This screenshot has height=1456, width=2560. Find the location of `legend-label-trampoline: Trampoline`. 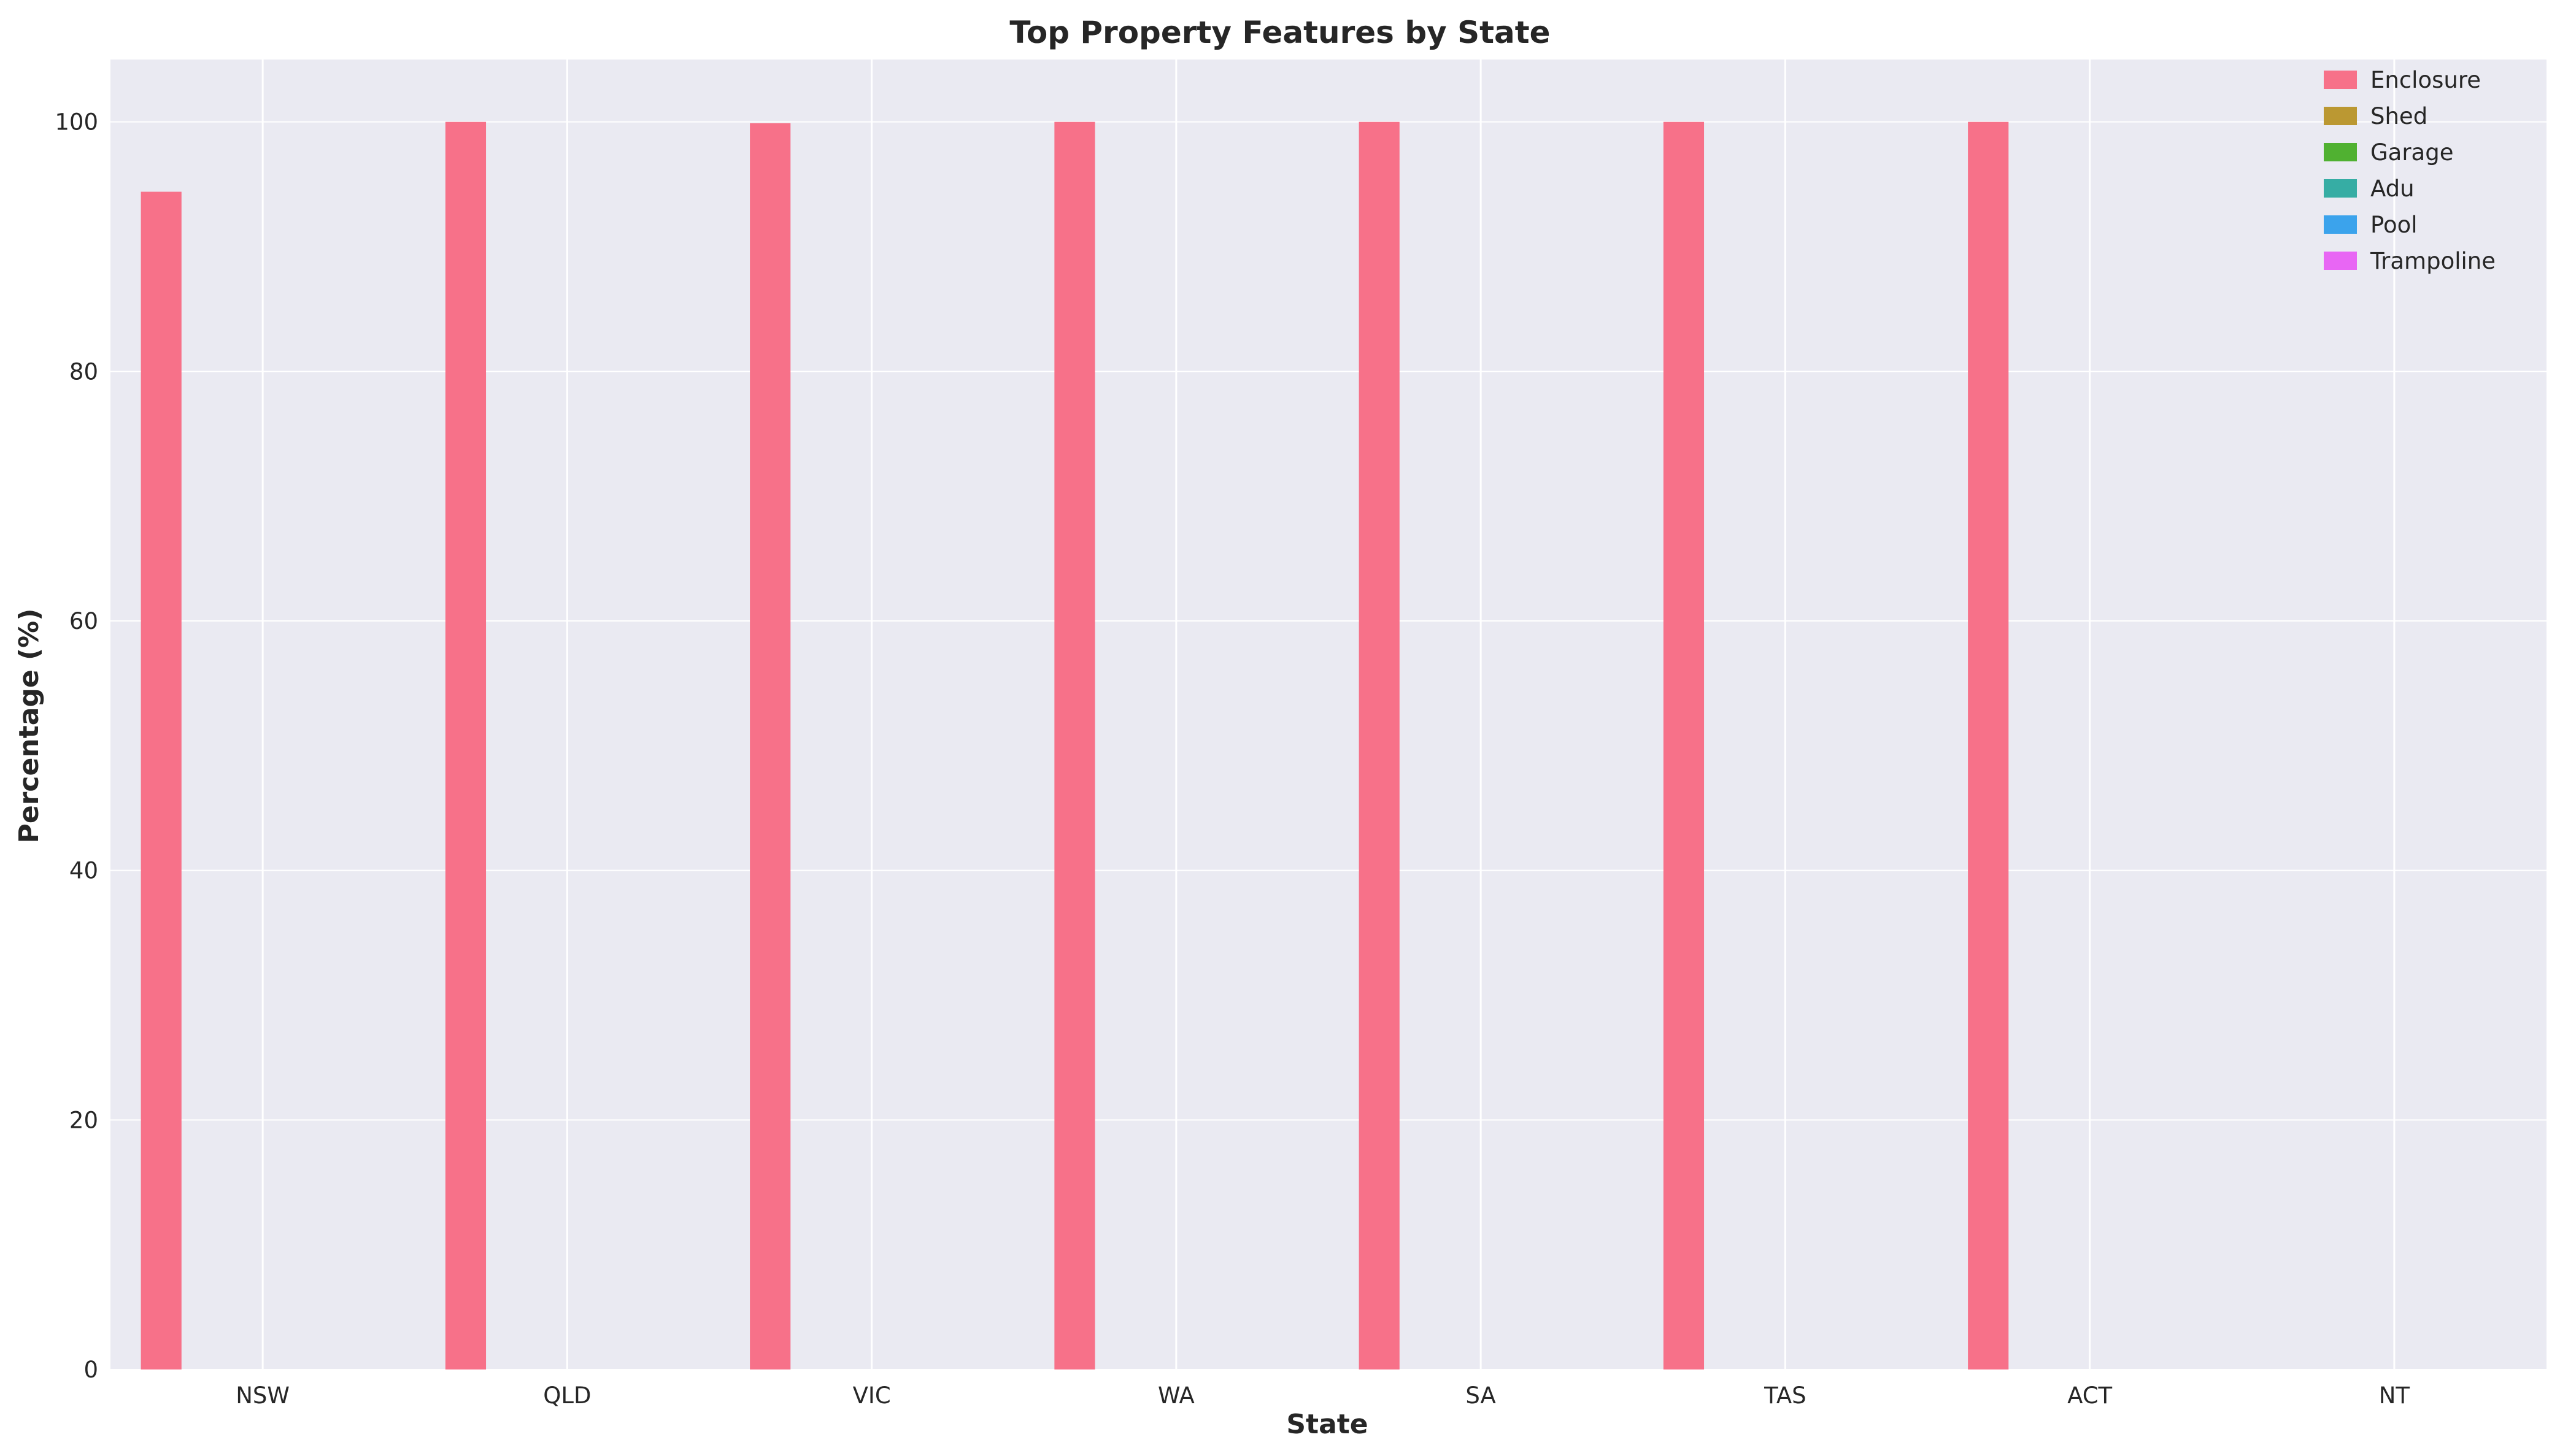

legend-label-trampoline: Trampoline is located at coordinates (2433, 261).